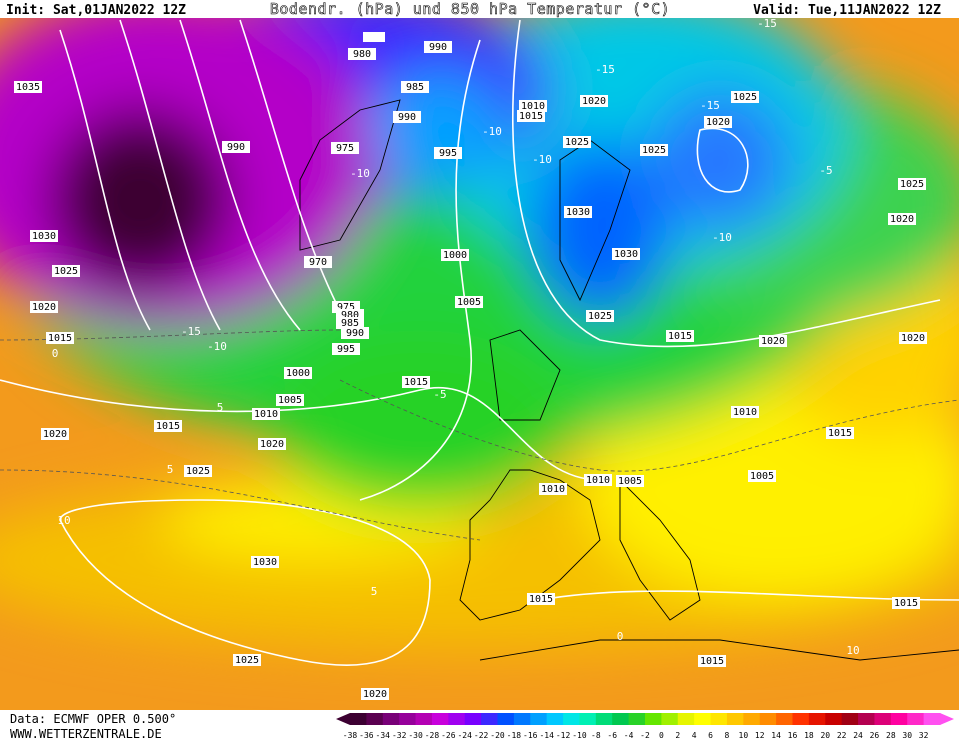 This screenshot has width=959, height=741. I want to click on colorbar-label: -32, so click(399, 735).